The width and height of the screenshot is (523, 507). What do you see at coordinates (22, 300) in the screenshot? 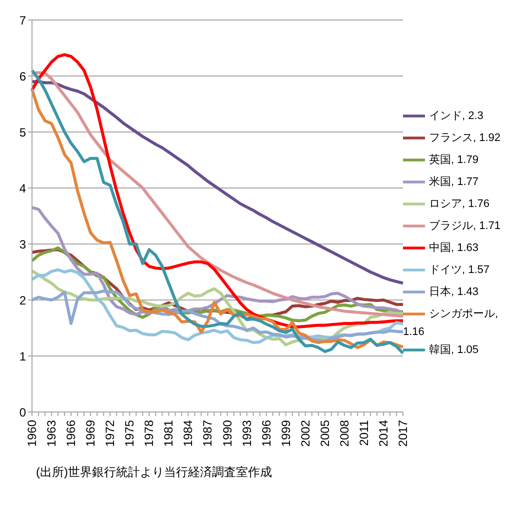
I see `y-tick-label: 2` at bounding box center [22, 300].